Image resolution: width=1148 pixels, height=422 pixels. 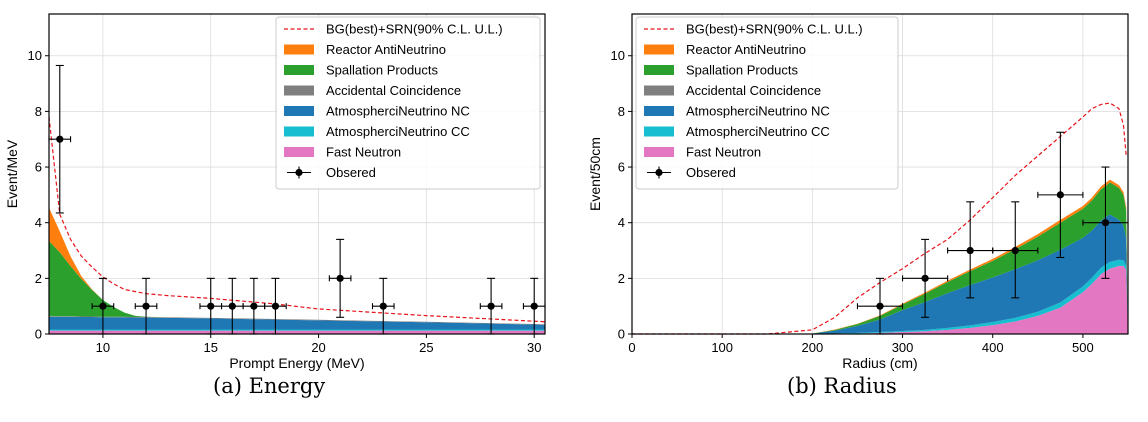 I want to click on x-tick-label: 400, so click(x=993, y=347).